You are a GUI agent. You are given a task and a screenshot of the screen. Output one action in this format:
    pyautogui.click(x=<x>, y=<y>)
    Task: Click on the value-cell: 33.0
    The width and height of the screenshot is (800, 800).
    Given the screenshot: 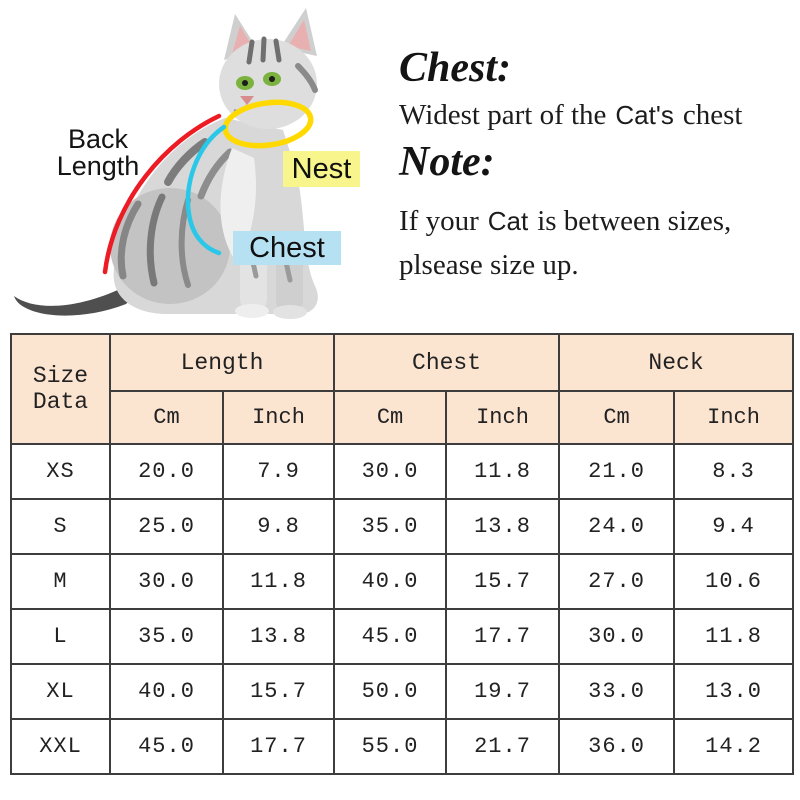 What is the action you would take?
    pyautogui.click(x=617, y=691)
    